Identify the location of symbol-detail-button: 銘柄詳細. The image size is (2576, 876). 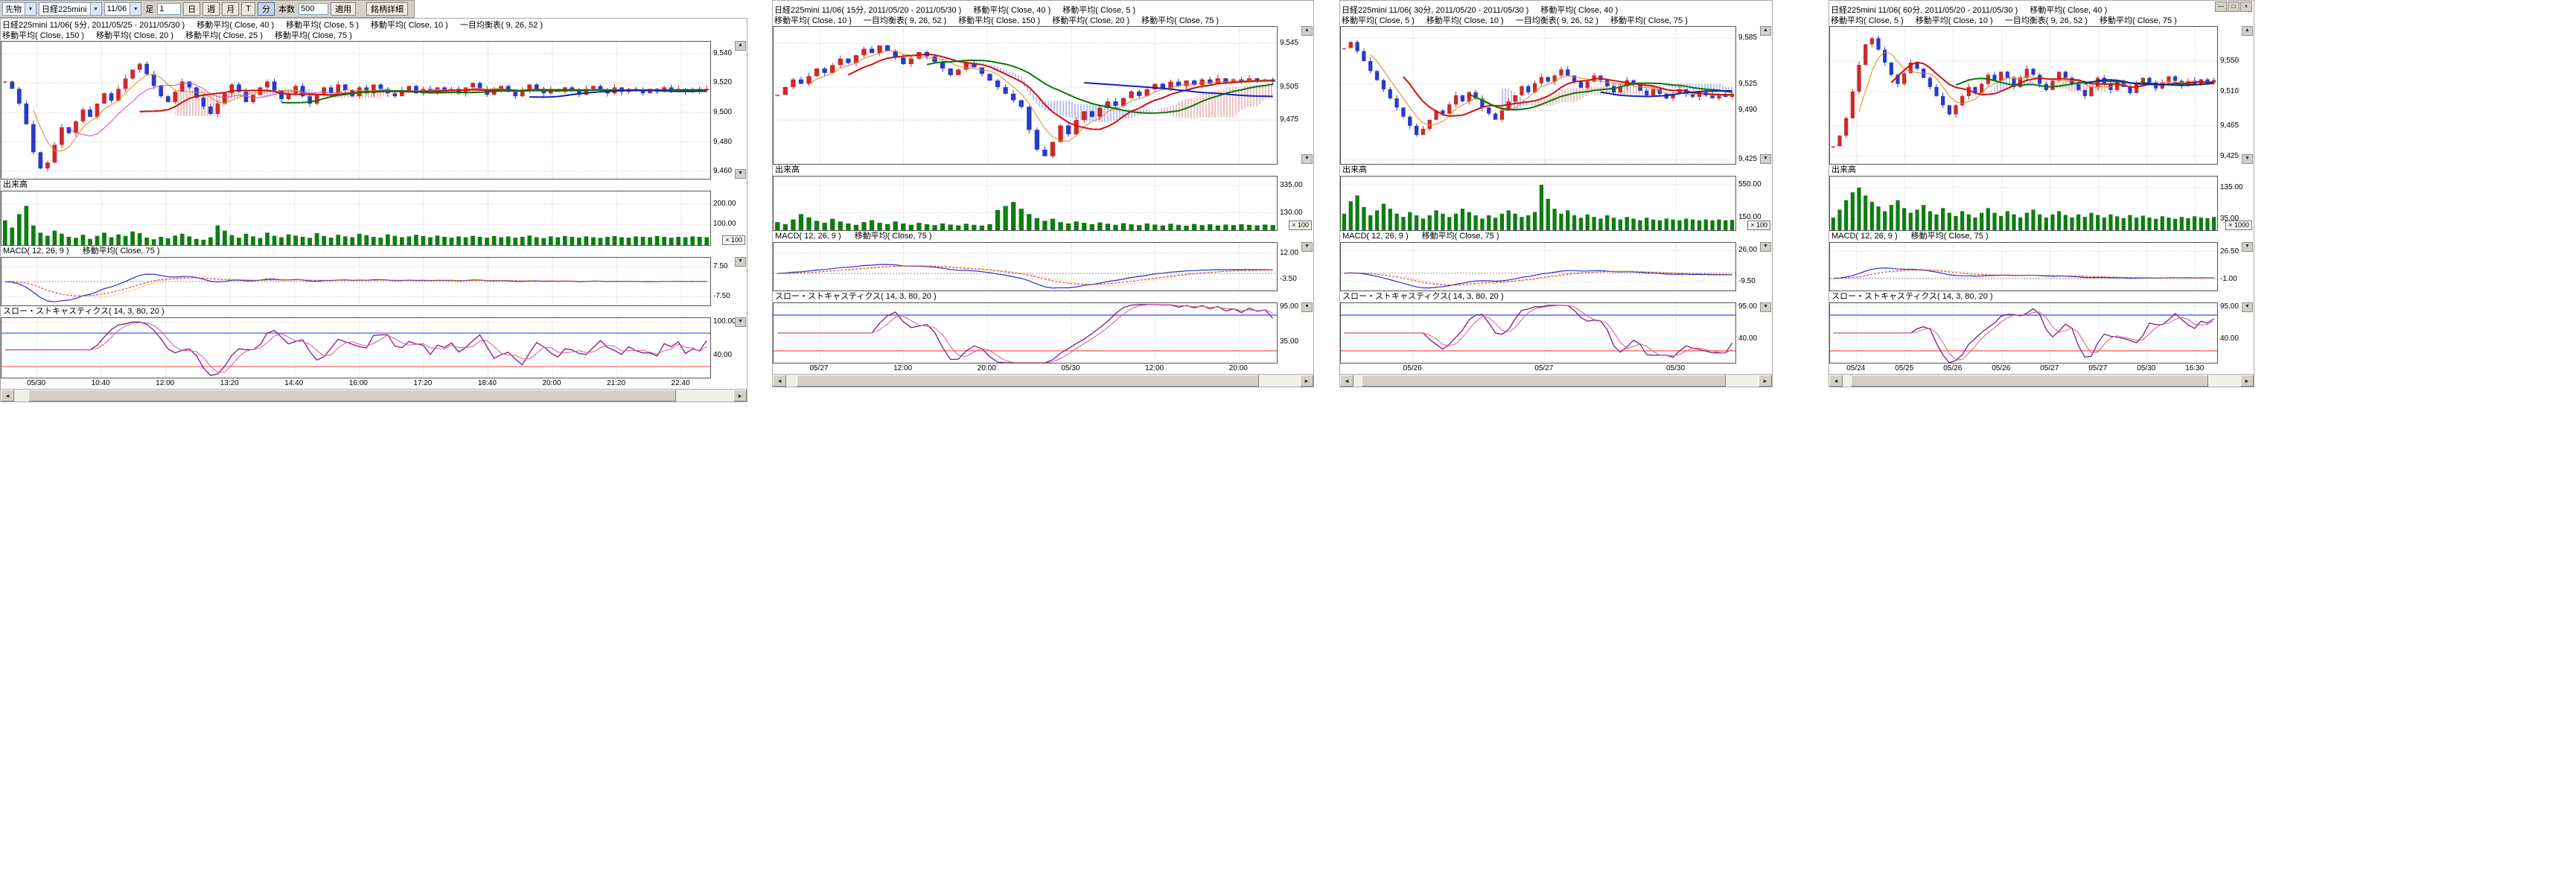
(387, 9).